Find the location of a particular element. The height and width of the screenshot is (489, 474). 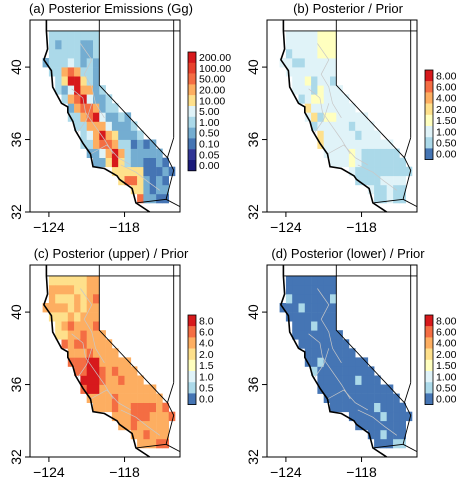

legend-label: 0.0 is located at coordinates (206, 400).